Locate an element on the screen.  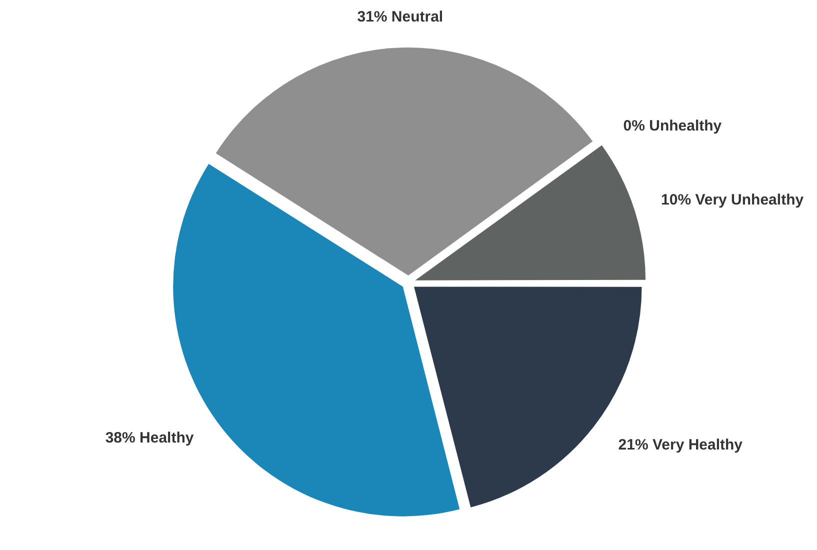
slice-label: 31% Neutral is located at coordinates (400, 17).